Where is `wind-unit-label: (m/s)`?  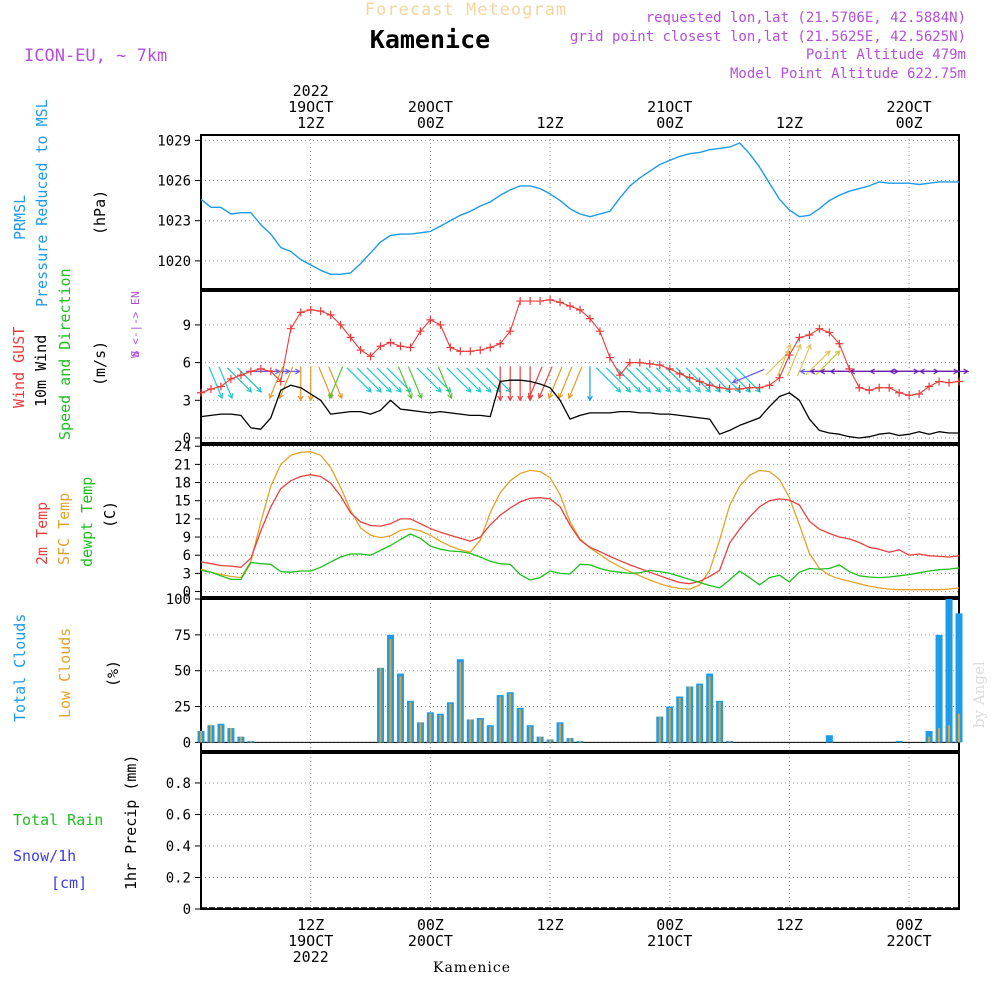
wind-unit-label: (m/s) is located at coordinates (100, 363).